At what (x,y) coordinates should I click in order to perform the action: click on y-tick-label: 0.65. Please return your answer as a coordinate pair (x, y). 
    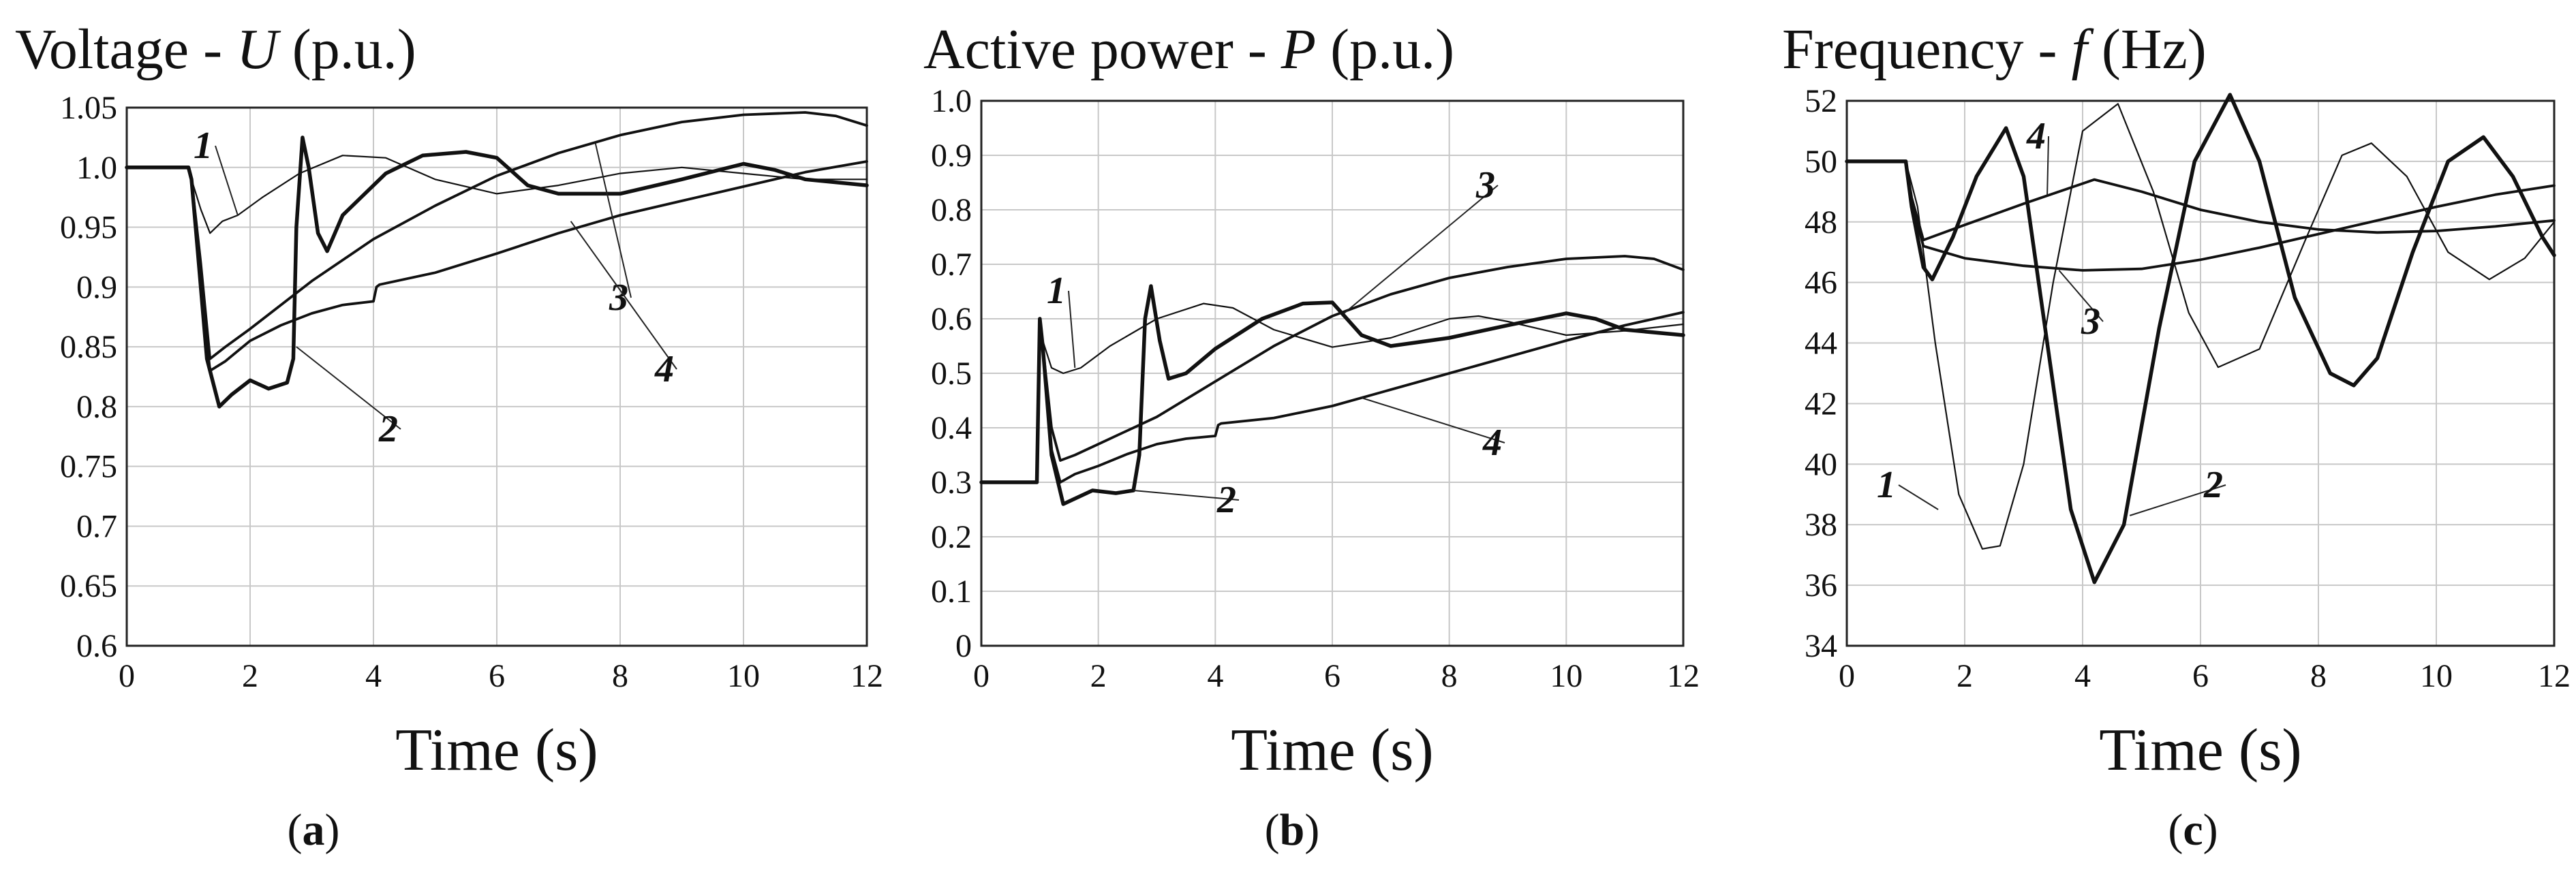
    Looking at the image, I should click on (89, 586).